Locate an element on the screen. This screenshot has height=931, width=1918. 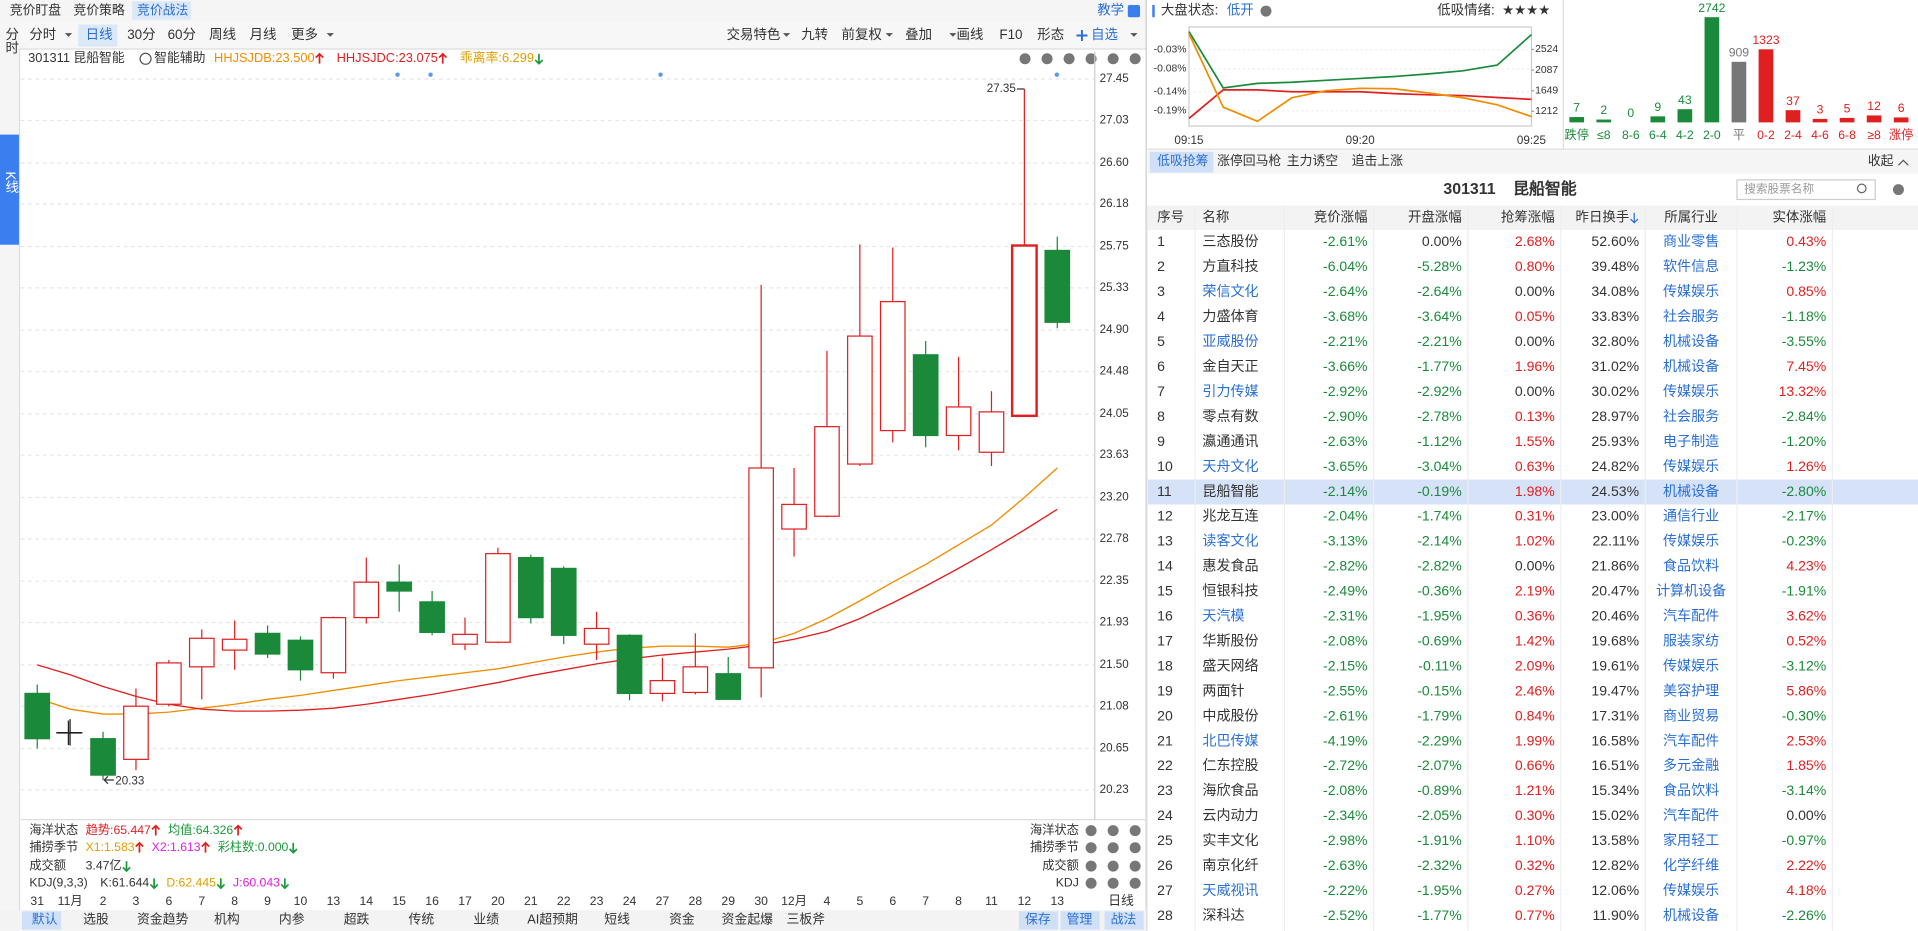
table-cell: 恒银科技 is located at coordinates (1230, 591).